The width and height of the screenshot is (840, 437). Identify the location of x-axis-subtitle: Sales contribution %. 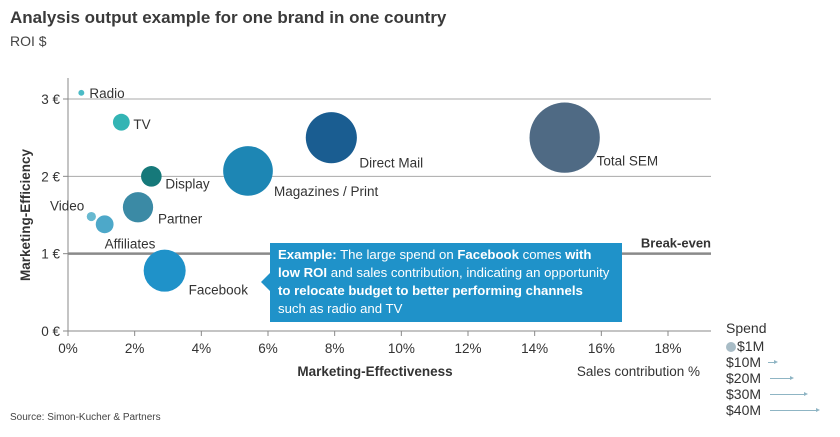
(638, 371).